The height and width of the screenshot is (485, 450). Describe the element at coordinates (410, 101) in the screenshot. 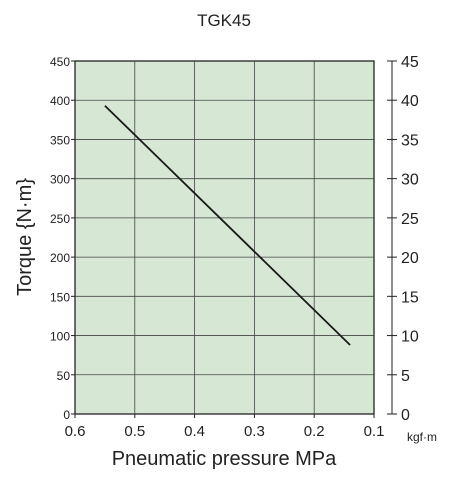

I see `y2-tick-label: 40` at that location.